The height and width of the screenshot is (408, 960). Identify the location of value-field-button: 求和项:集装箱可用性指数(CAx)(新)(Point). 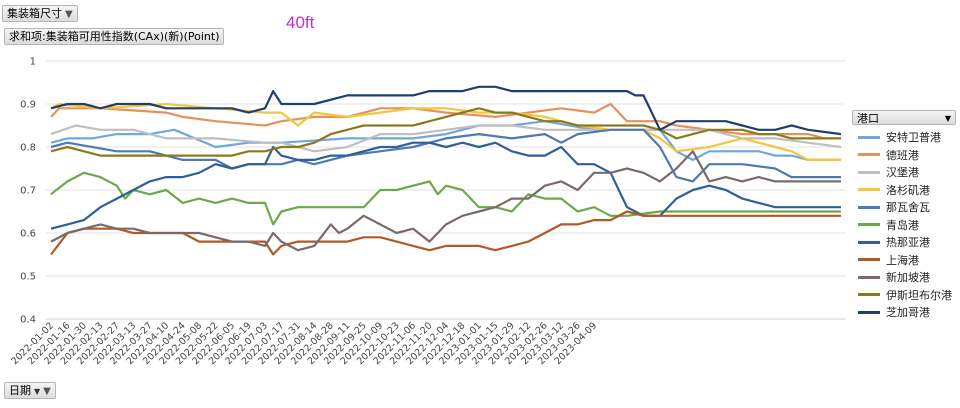
(114, 36).